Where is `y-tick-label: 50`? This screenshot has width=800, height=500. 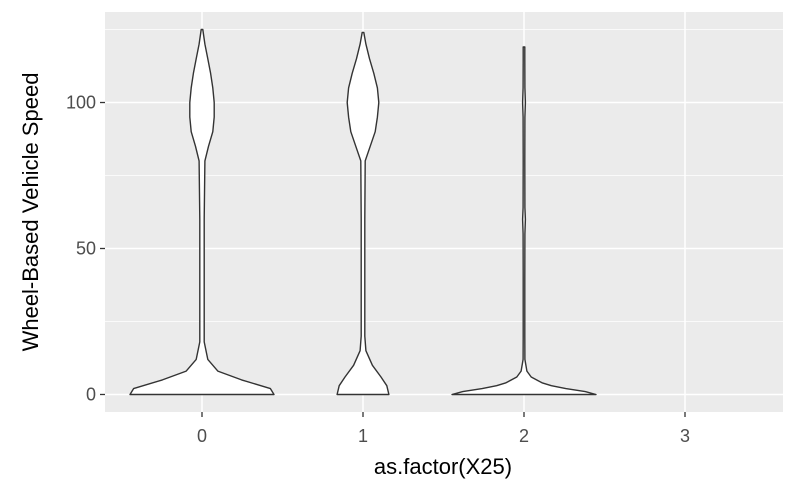
y-tick-label: 50 is located at coordinates (86, 248).